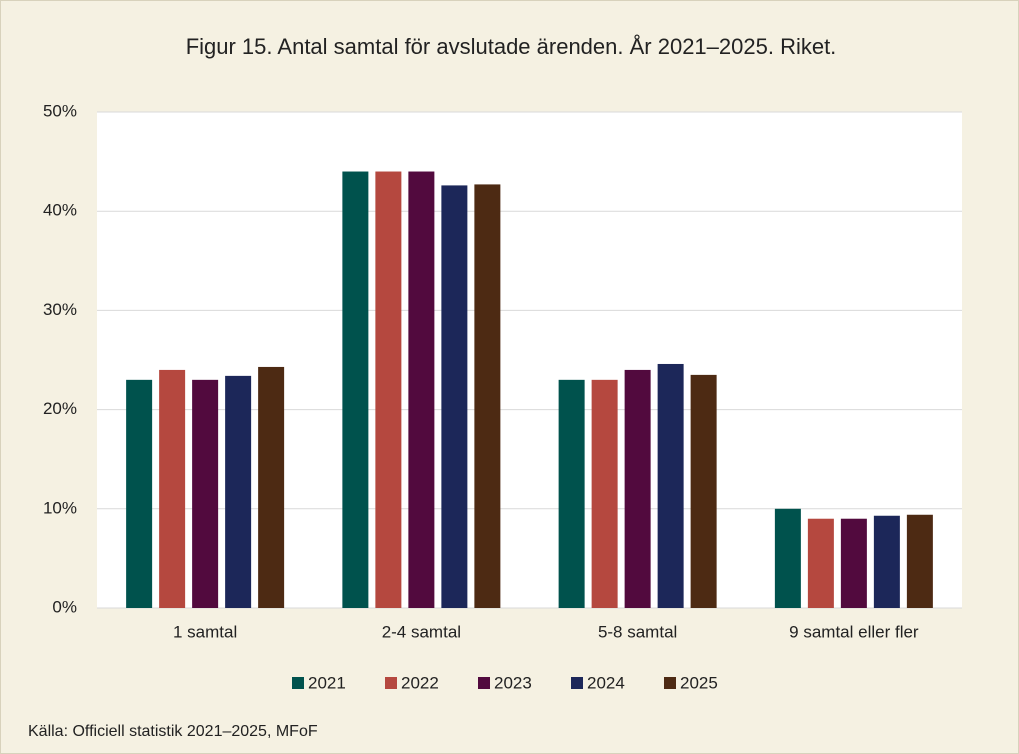  Describe the element at coordinates (60, 110) in the screenshot. I see `y-tick-label: 50%` at that location.